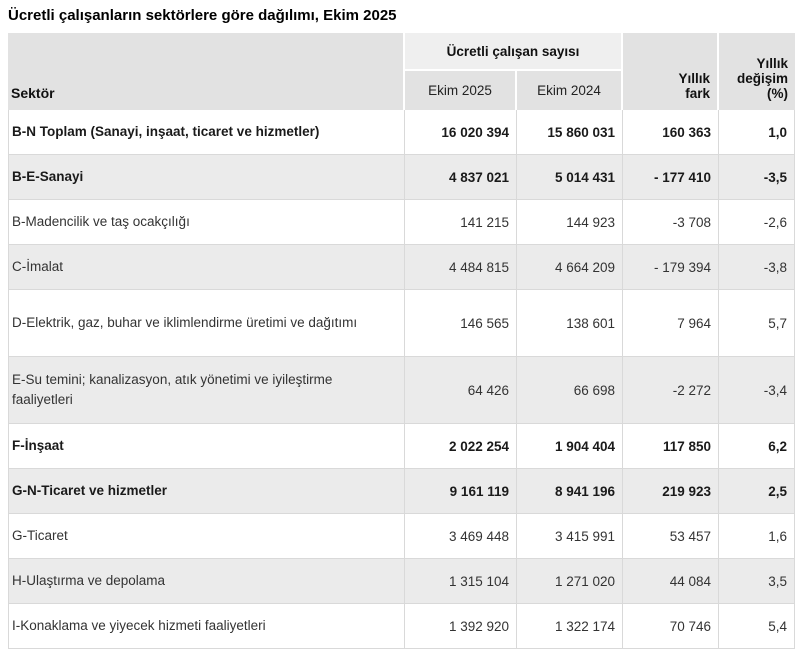 This screenshot has height=649, width=801. Describe the element at coordinates (570, 581) in the screenshot. I see `cell-ekim-2024: 1 271 020` at that location.